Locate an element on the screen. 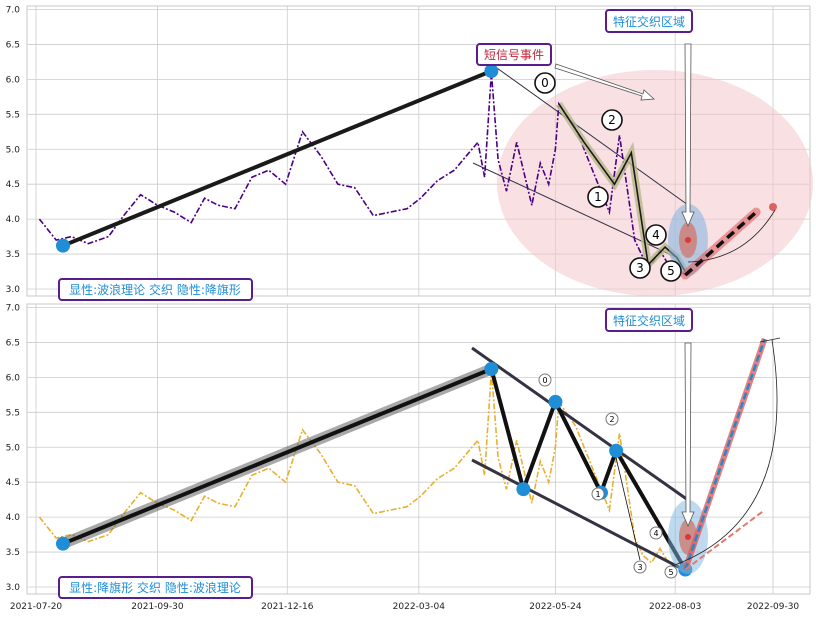  wave-label-0-text: 0 is located at coordinates (545, 83).